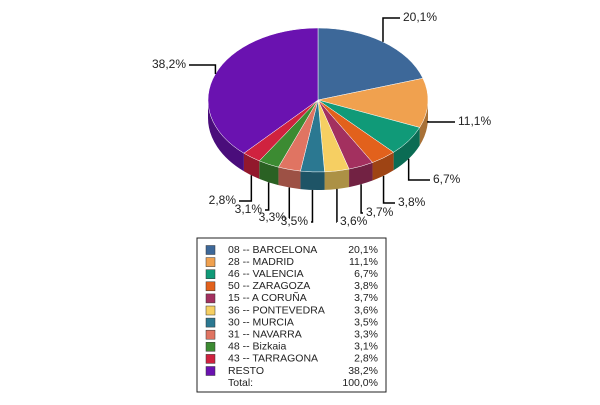 This screenshot has width=600, height=405. I want to click on legend-value: 6,7%, so click(366, 274).